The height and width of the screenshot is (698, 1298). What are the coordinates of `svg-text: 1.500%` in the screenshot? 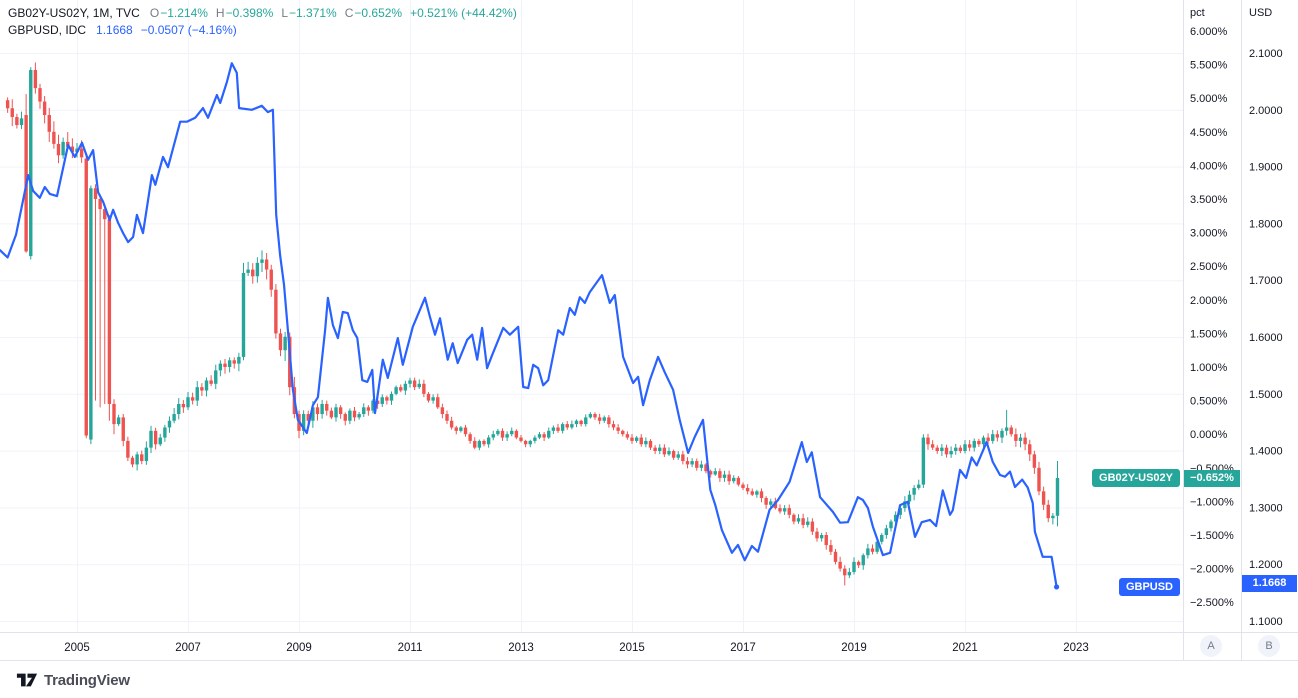 It's located at (1209, 334).